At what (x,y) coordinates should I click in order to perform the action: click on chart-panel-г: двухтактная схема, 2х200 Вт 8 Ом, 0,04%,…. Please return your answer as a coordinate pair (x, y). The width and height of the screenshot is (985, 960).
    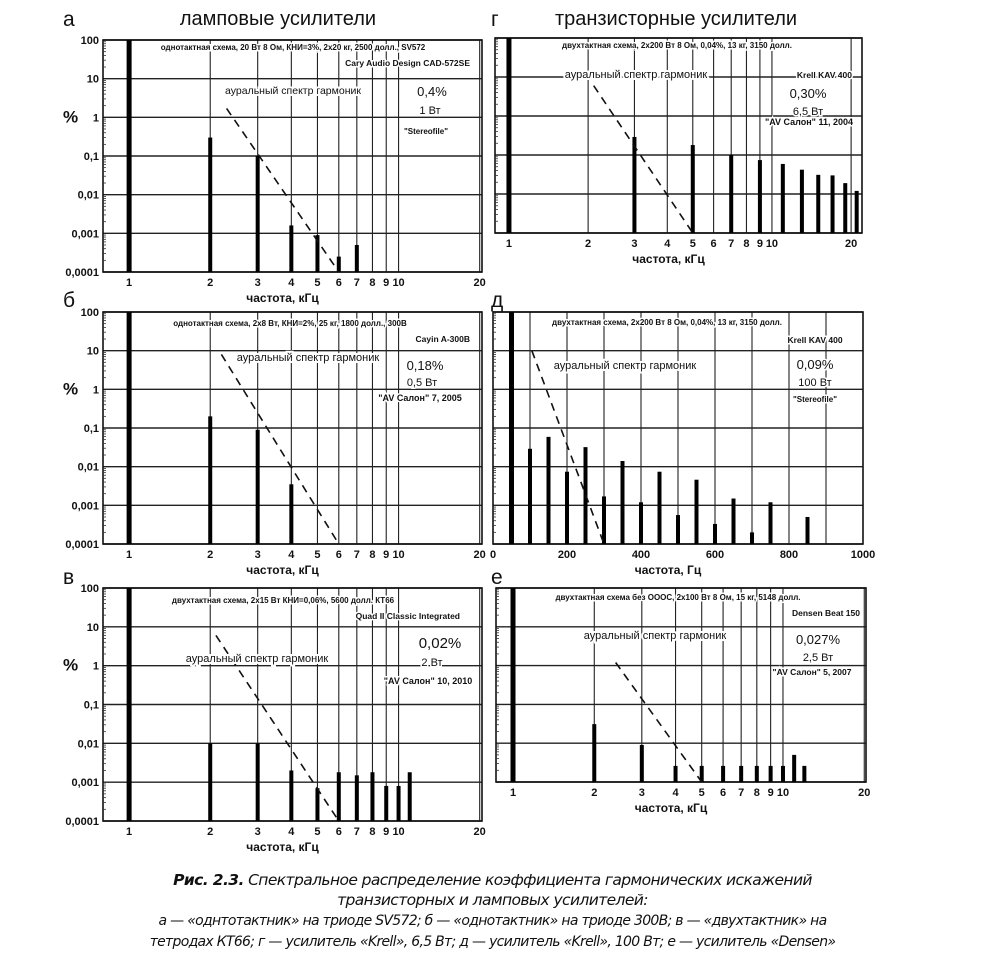
    Looking at the image, I should click on (677, 137).